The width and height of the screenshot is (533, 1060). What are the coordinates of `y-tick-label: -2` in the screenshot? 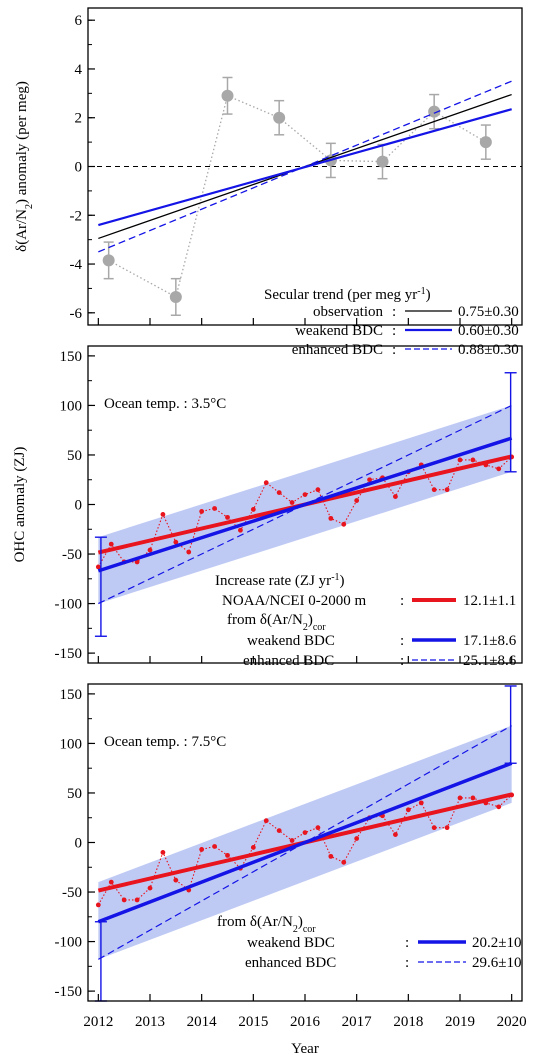 It's located at (76, 216).